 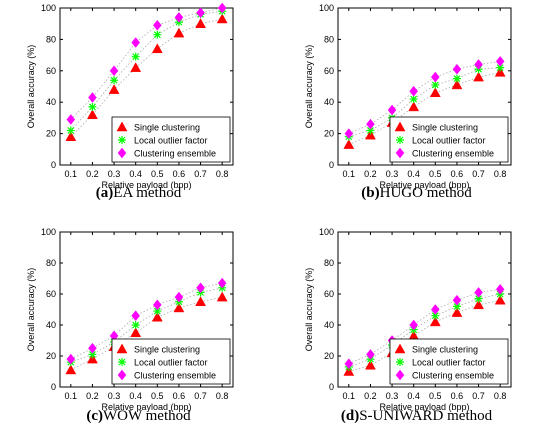 I want to click on caption-tag: (c), so click(x=94, y=416).